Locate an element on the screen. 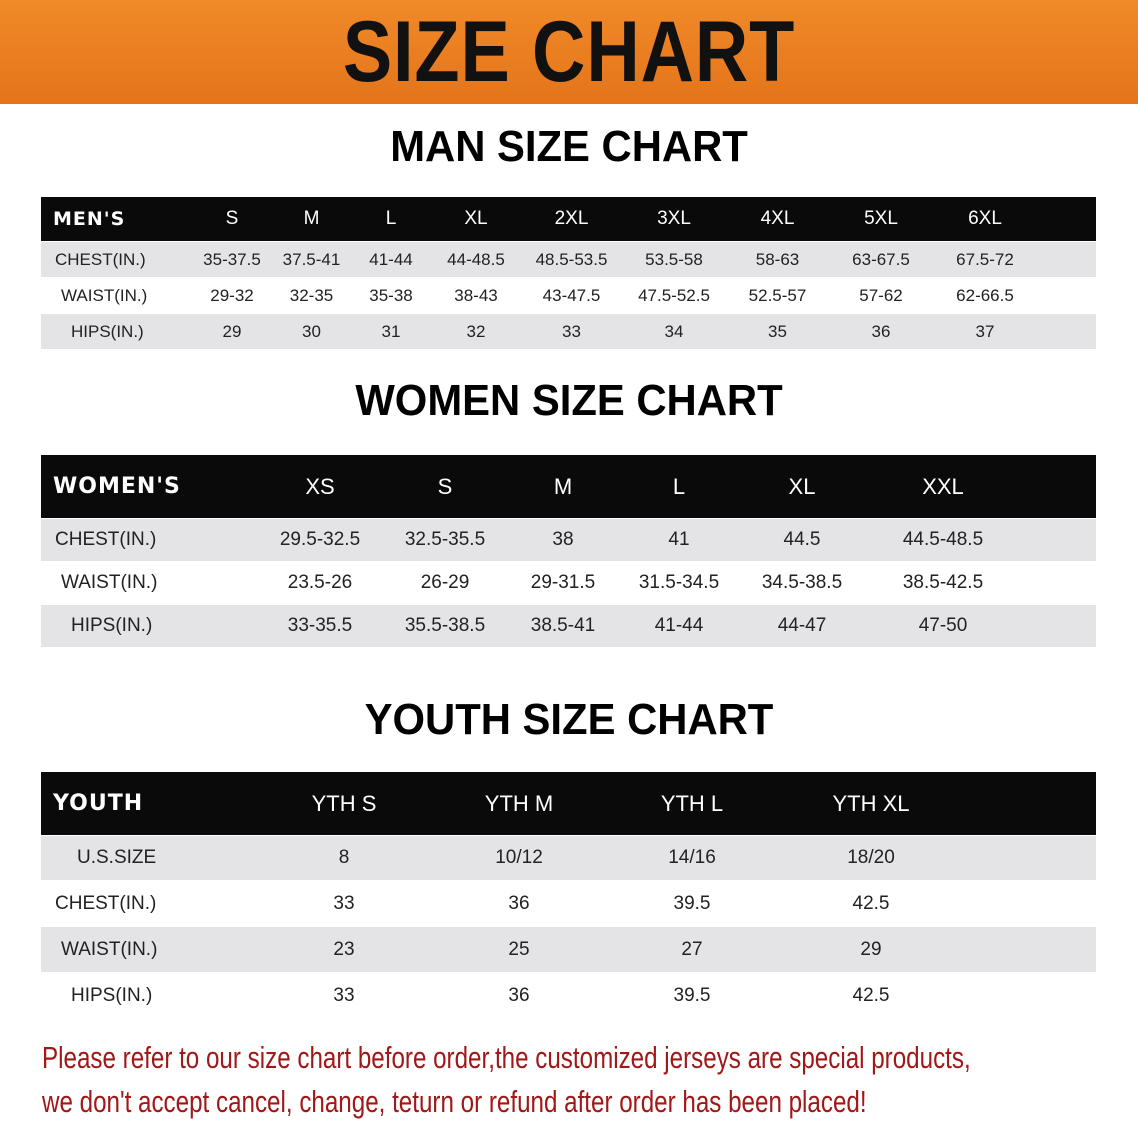 This screenshot has width=1138, height=1132. size-column-header: 5XL is located at coordinates (881, 218).